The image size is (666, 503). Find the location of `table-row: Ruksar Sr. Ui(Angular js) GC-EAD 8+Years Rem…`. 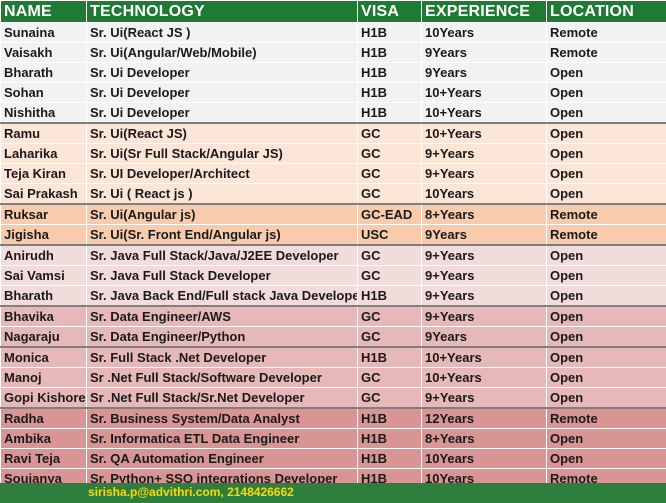

table-row: Ruksar Sr. Ui(Angular js) GC-EAD 8+Years Rem… is located at coordinates (333, 214).